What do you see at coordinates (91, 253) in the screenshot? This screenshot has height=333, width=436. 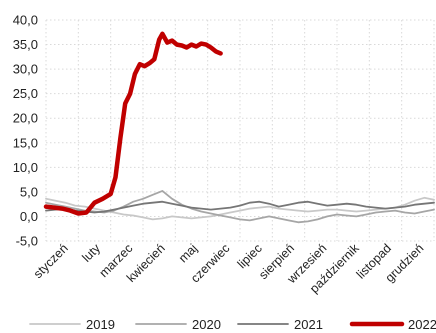 I see `x-category-label: luty` at bounding box center [91, 253].